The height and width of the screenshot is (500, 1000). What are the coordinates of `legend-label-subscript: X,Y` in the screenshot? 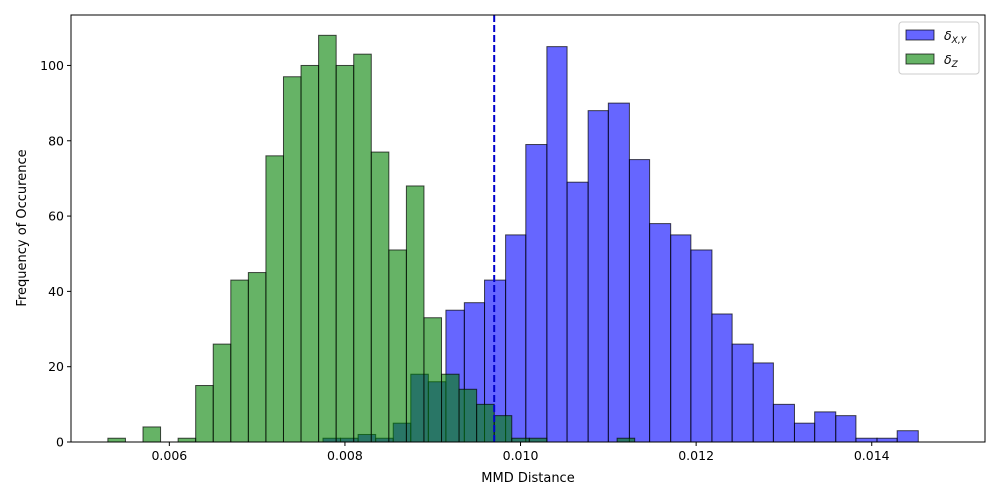 It's located at (959, 41).